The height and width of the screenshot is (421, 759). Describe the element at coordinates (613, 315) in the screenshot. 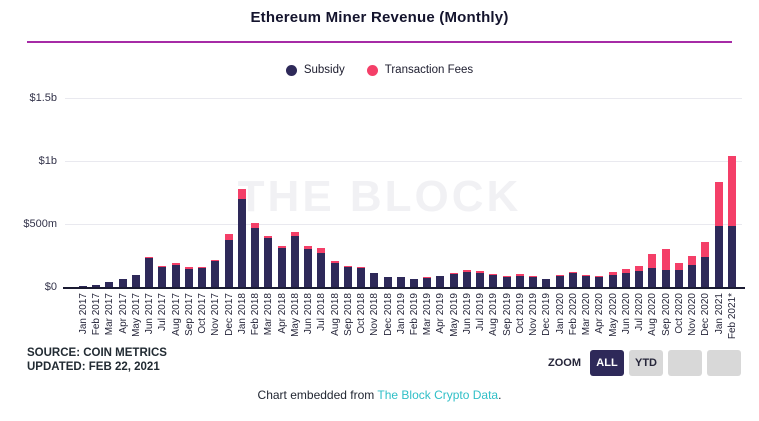

I see `x-axis-tick-label: May 2020` at that location.